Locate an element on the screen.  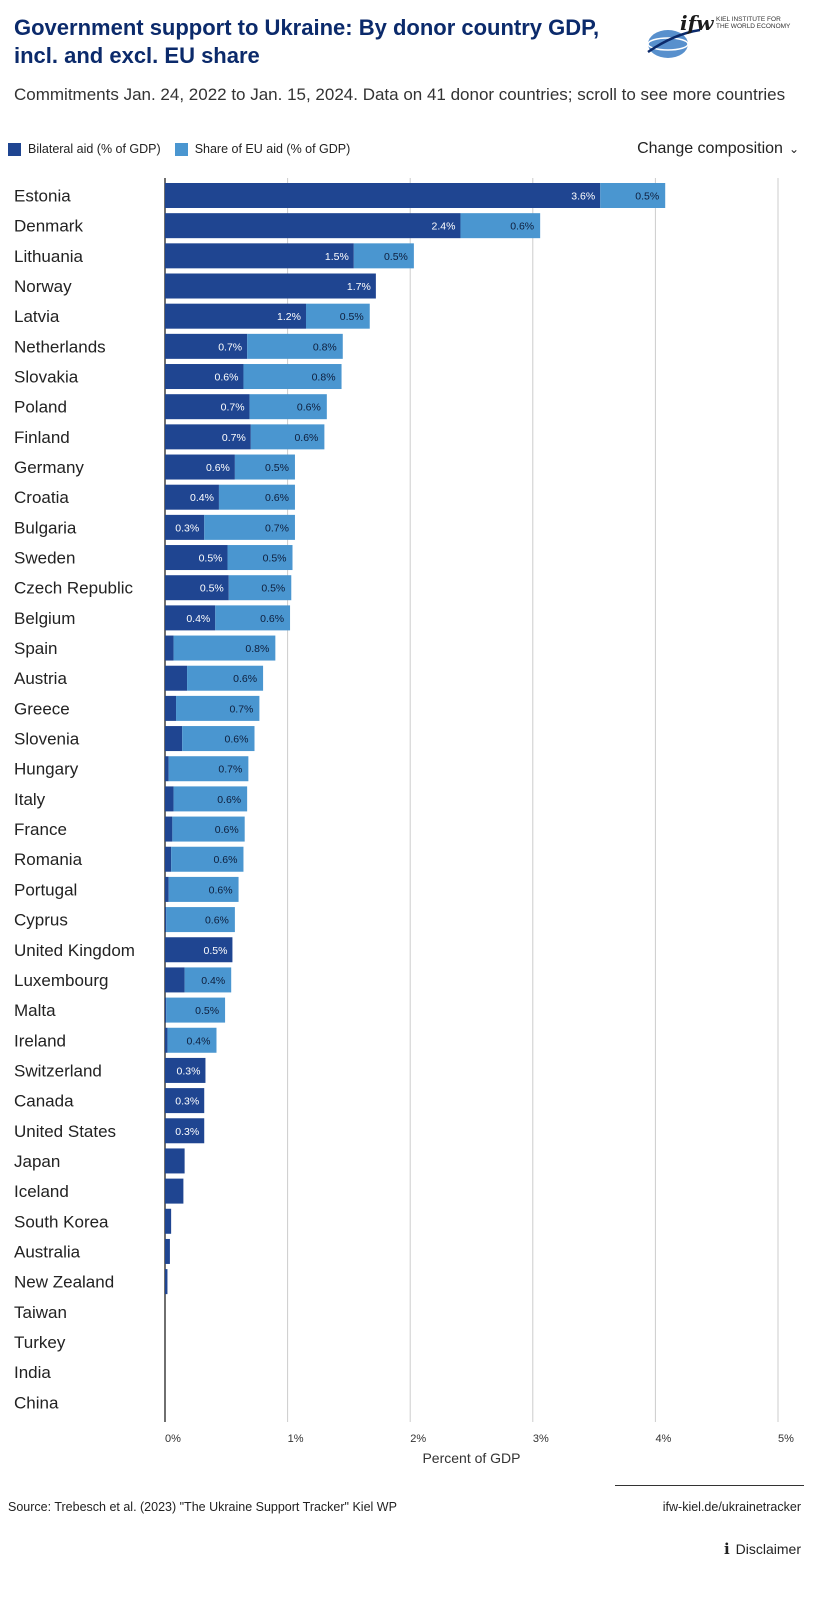
footer-divider is located at coordinates (709, 1485).